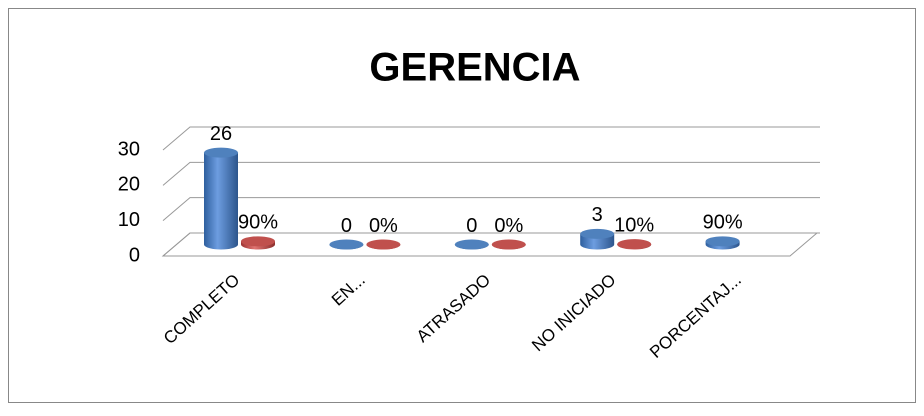  Describe the element at coordinates (134, 255) in the screenshot. I see `y-tick-label: 0` at that location.